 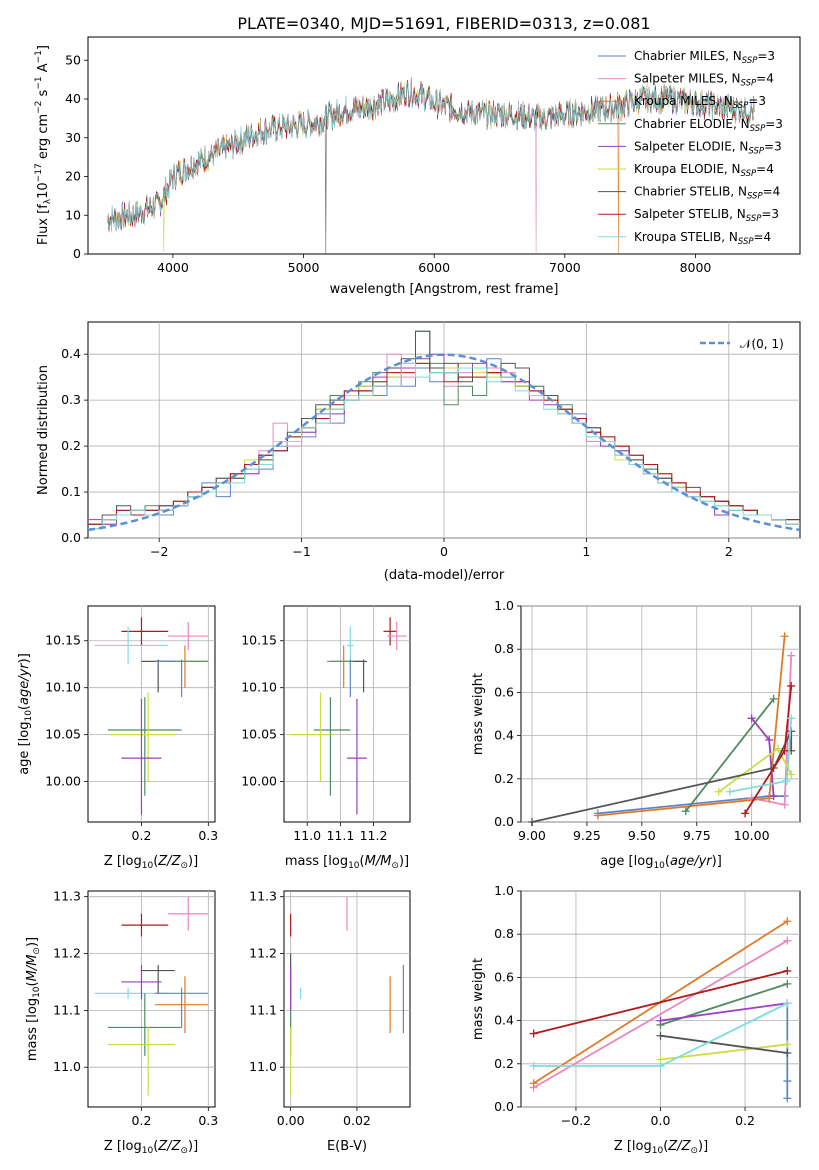 What do you see at coordinates (704, 80) in the screenshot?
I see `legend-label: Salpeter MILES, NSSP=4` at bounding box center [704, 80].